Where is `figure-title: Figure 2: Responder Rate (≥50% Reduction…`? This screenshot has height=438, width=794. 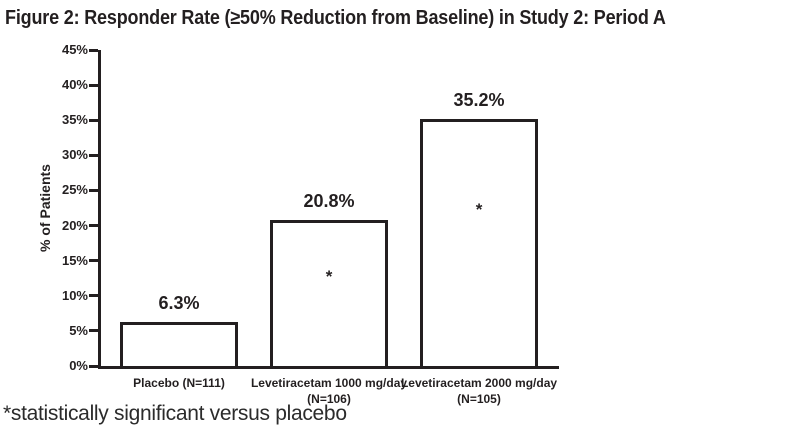 figure-title: Figure 2: Responder Rate (≥50% Reduction… is located at coordinates (335, 18).